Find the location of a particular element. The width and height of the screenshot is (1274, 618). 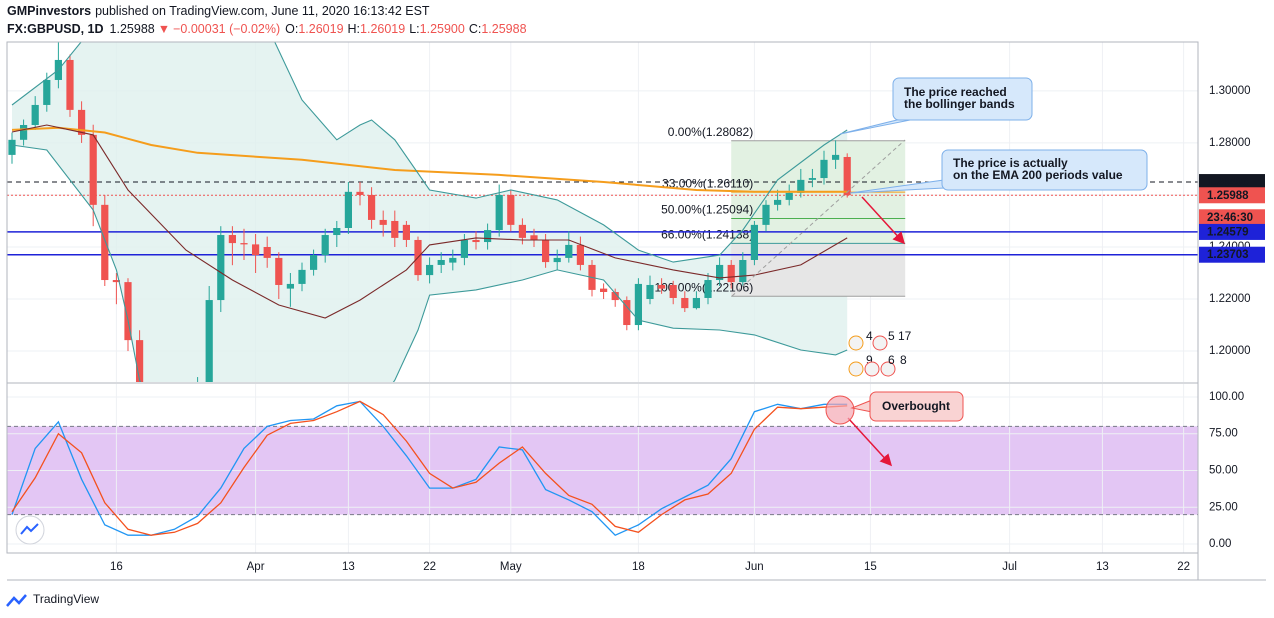

logo: TradingView is located at coordinates (66, 599).